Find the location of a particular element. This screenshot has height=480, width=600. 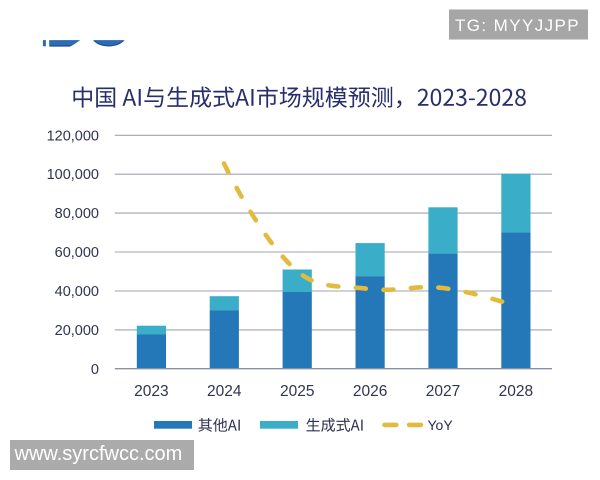

svg-text: TG: MYYJJPP is located at coordinates (517, 25).